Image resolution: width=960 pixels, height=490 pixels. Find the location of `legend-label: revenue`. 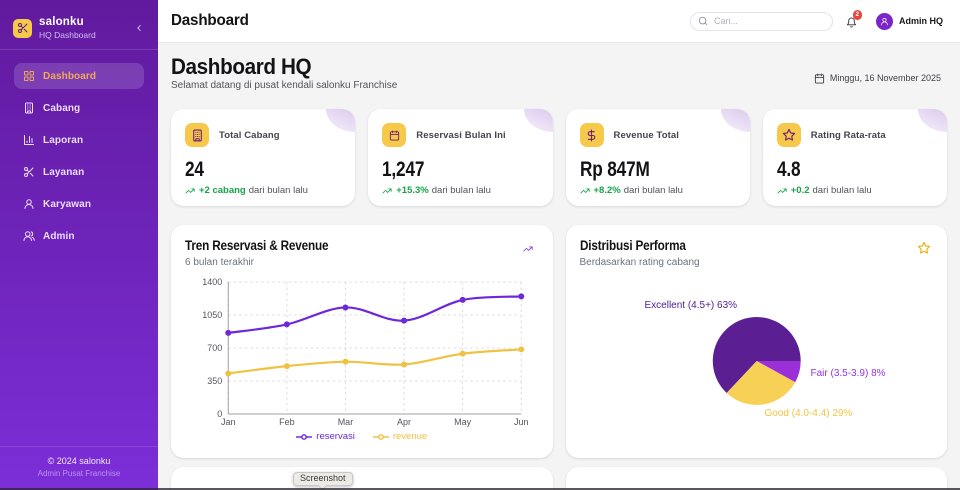

legend-label: revenue is located at coordinates (410, 436).